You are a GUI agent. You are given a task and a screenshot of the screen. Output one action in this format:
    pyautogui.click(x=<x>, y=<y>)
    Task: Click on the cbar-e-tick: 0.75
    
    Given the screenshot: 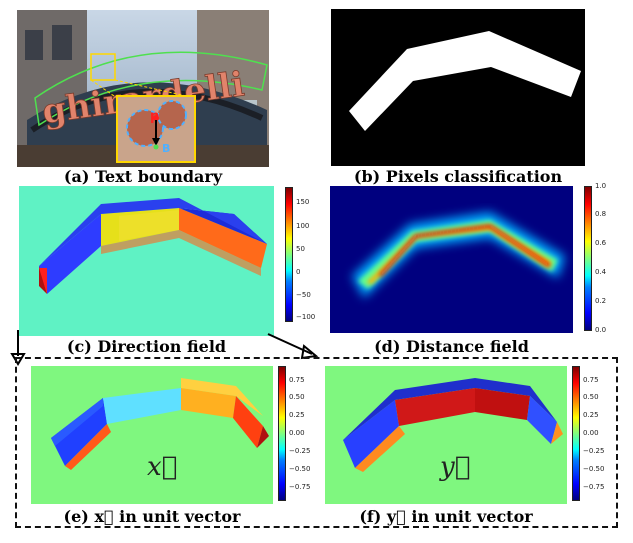 What is the action you would take?
    pyautogui.click(x=297, y=380)
    